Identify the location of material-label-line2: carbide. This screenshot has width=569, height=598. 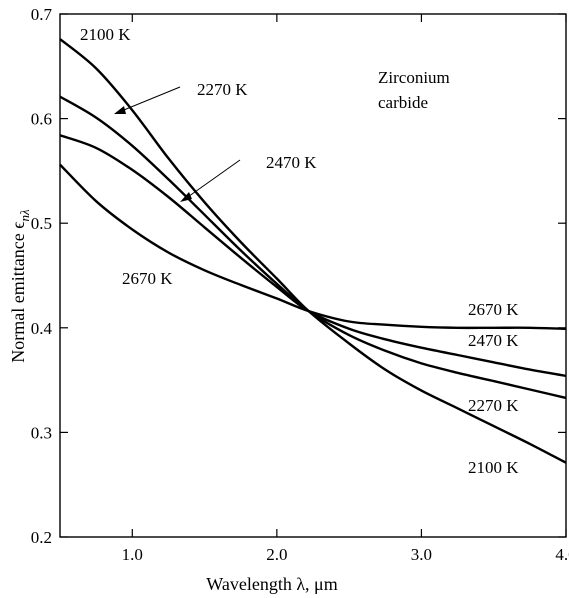
(403, 102).